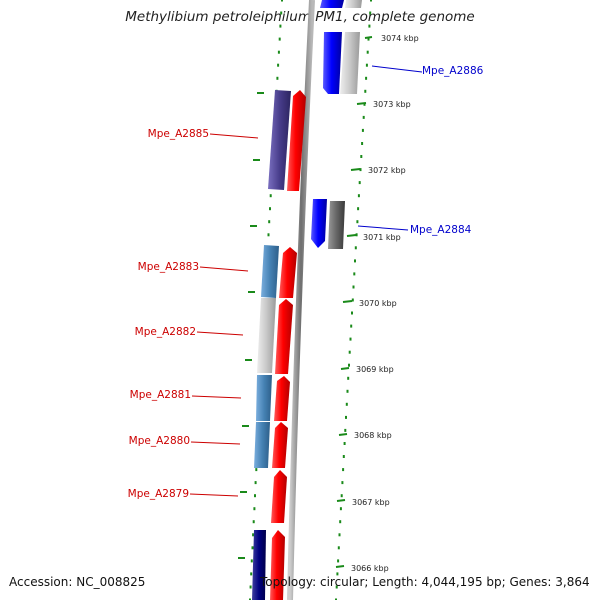 This screenshot has height=600, width=600. What do you see at coordinates (453, 71) in the screenshot?
I see `gene-label-mpe-a2886: Mpe_A2886` at bounding box center [453, 71].